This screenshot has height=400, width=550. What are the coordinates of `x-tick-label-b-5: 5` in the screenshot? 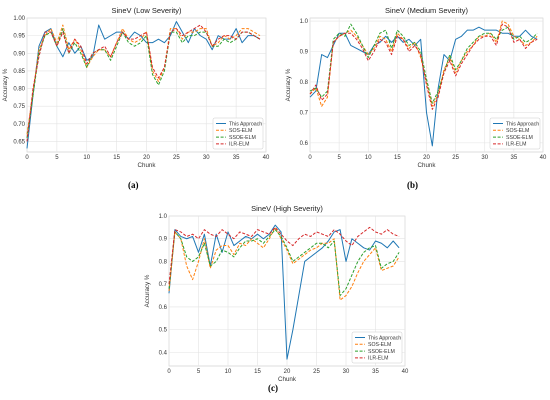 It's located at (339, 158).